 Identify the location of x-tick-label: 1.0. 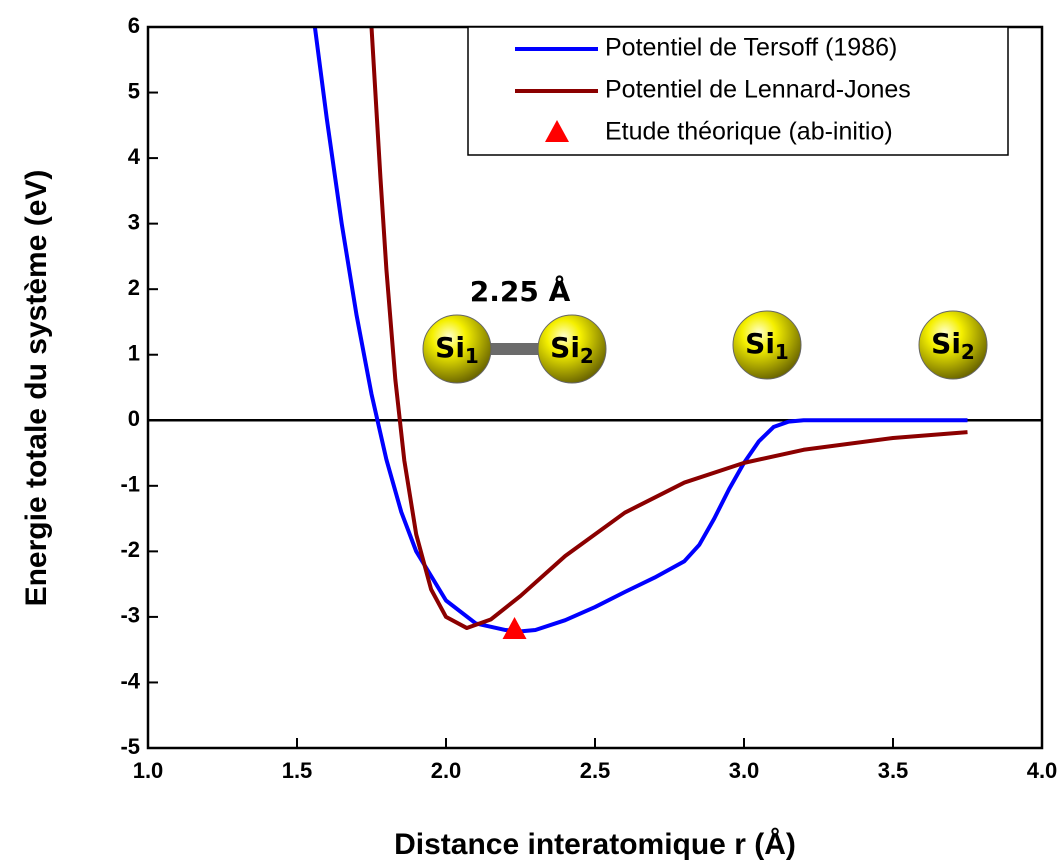
(148, 770).